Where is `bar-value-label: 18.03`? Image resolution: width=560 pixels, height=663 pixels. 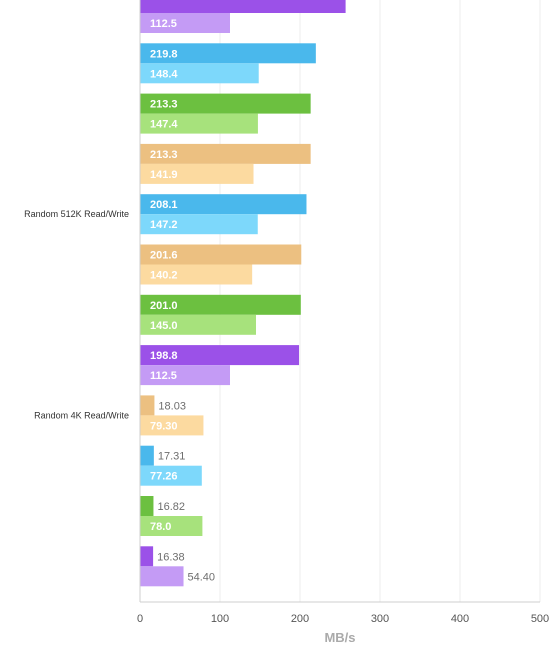
bar-value-label: 18.03 is located at coordinates (172, 406).